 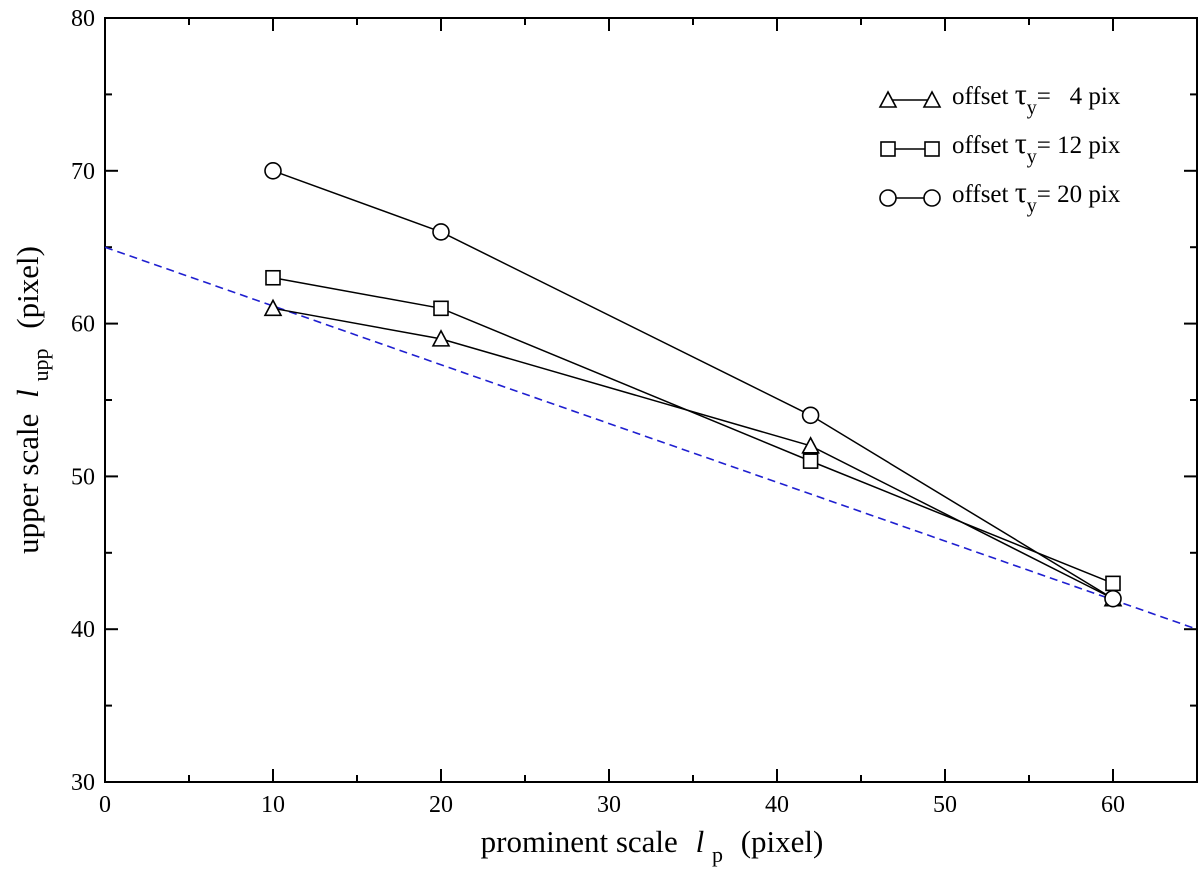 What do you see at coordinates (1036, 98) in the screenshot?
I see `legend-label: offset τy= 4 pix` at bounding box center [1036, 98].